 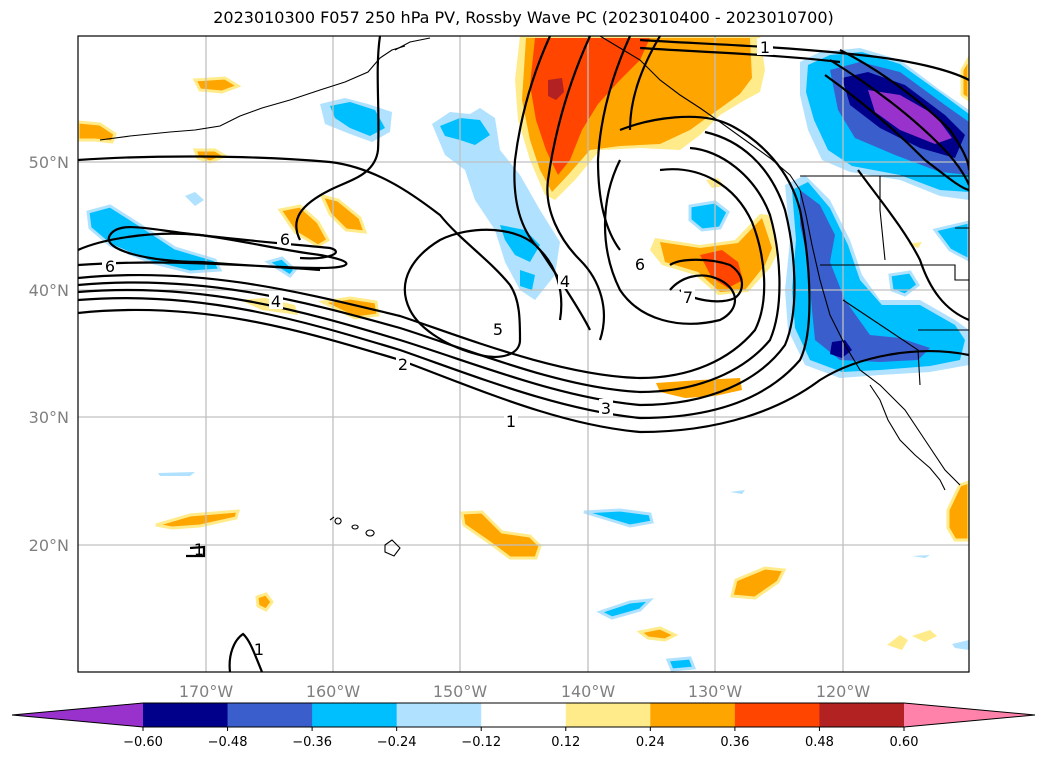 What do you see at coordinates (843, 691) in the screenshot?
I see `x-tick-label: 120°W` at bounding box center [843, 691].